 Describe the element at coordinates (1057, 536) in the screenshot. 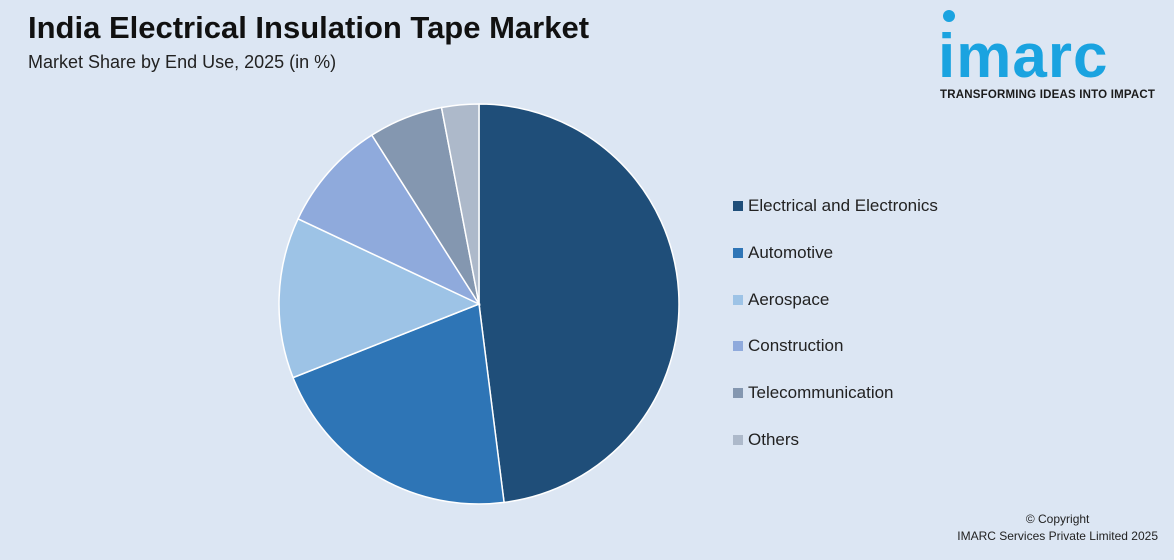

I see `copyright-line-2: IMARC Services Private Limited 2025` at that location.